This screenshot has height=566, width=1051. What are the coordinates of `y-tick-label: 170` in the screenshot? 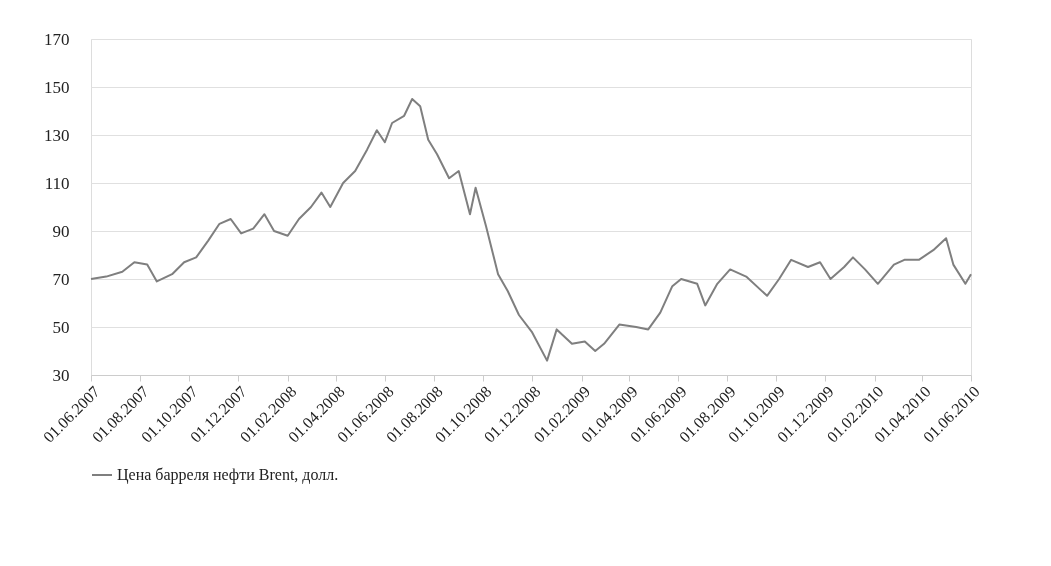 It's located at (57, 39).